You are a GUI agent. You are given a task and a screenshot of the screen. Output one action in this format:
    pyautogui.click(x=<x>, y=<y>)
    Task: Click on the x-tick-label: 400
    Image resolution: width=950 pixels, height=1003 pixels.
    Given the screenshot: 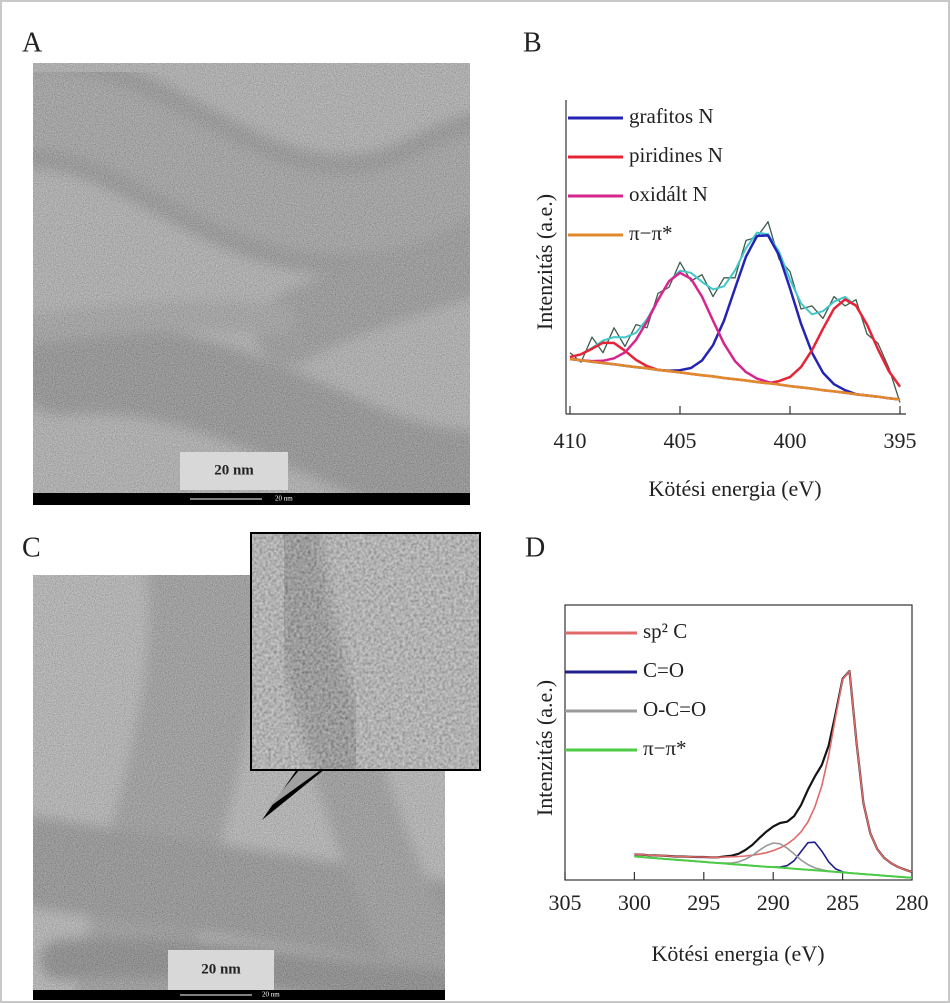 What is the action you would take?
    pyautogui.click(x=790, y=440)
    